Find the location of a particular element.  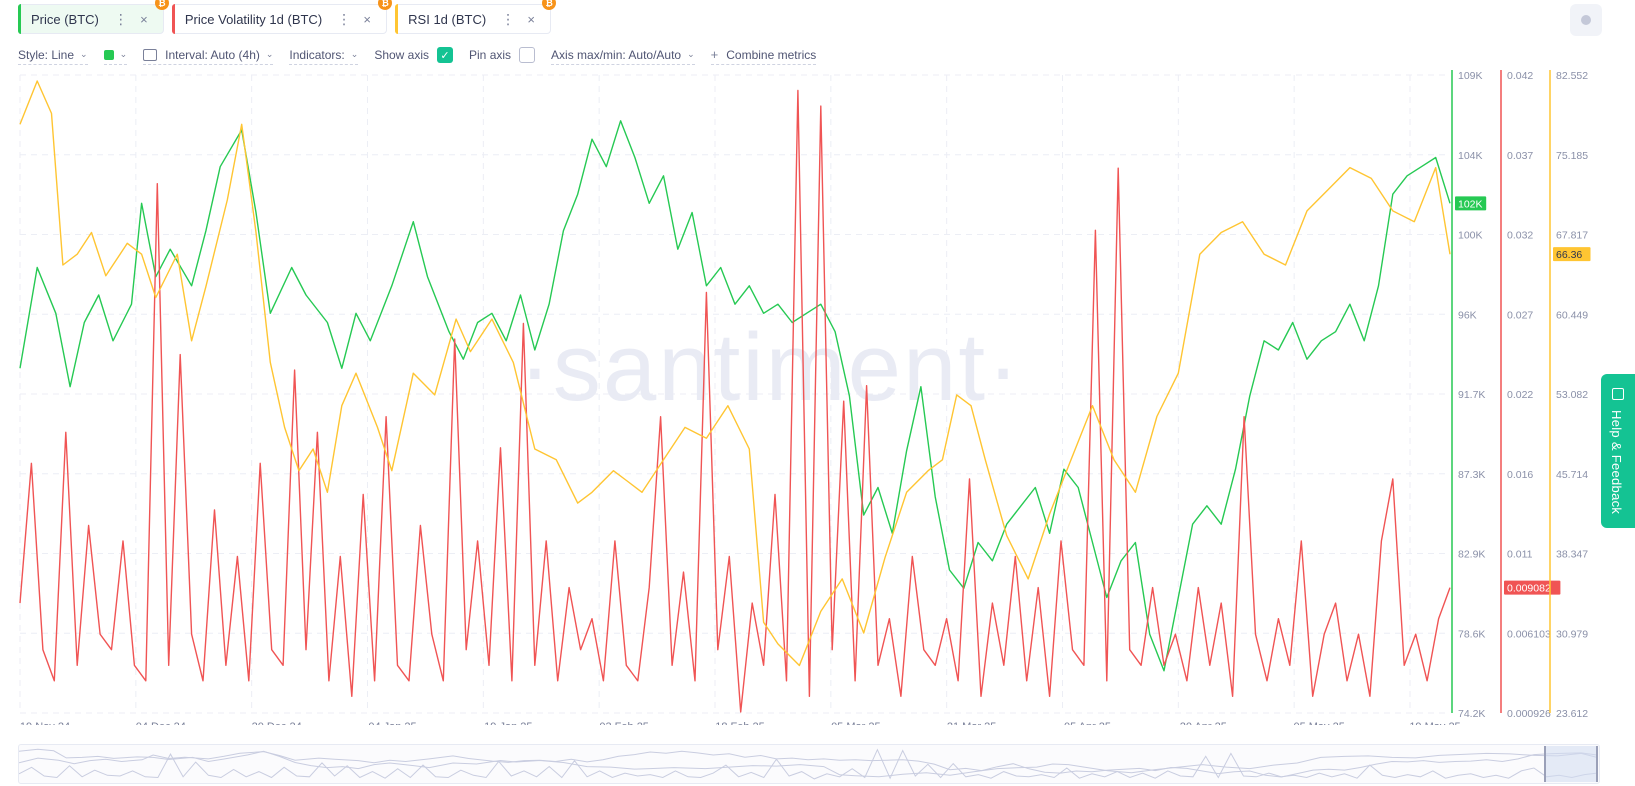

current-value-badge-volatility is located at coordinates (1532, 587).